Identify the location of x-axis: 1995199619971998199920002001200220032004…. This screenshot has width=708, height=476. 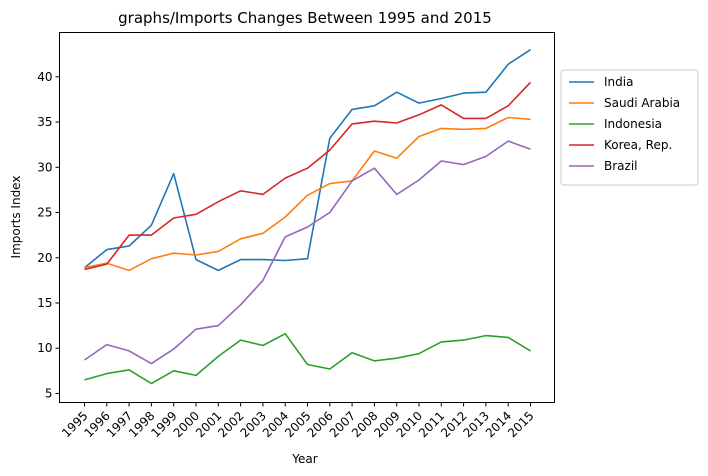
(298, 421).